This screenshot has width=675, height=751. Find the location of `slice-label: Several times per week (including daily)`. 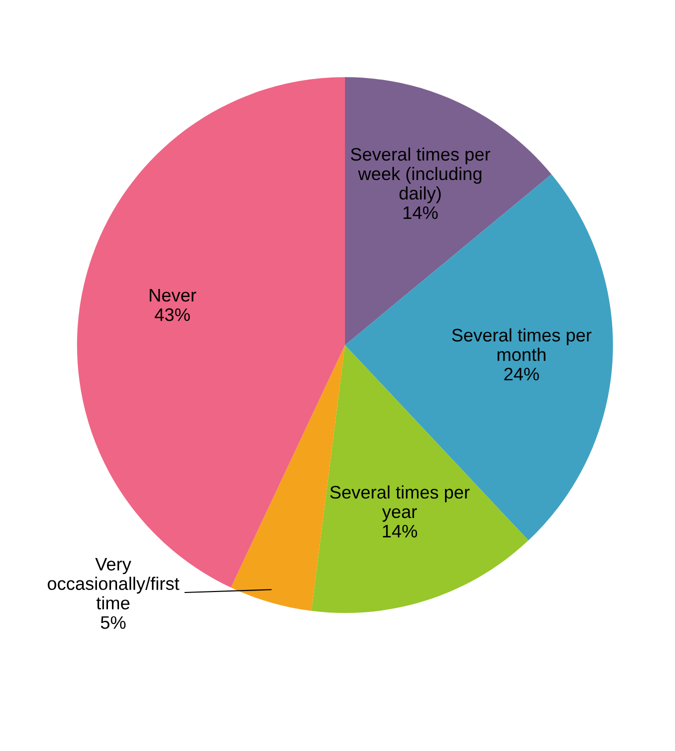

slice-label: Several times per week (including daily) is located at coordinates (420, 175).